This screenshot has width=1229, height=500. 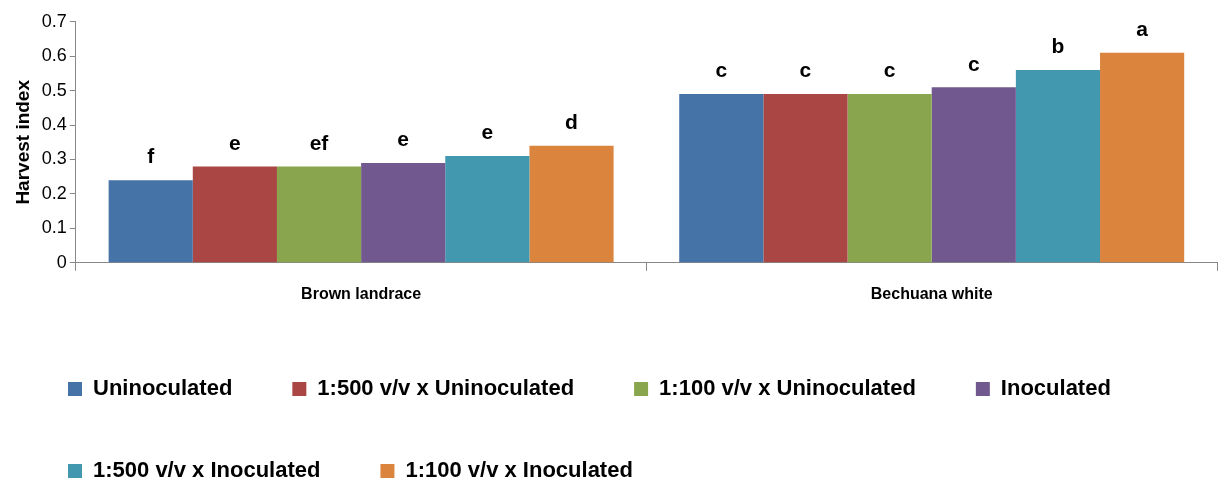 I want to click on y-tick-label: 0.1, so click(x=54, y=227).